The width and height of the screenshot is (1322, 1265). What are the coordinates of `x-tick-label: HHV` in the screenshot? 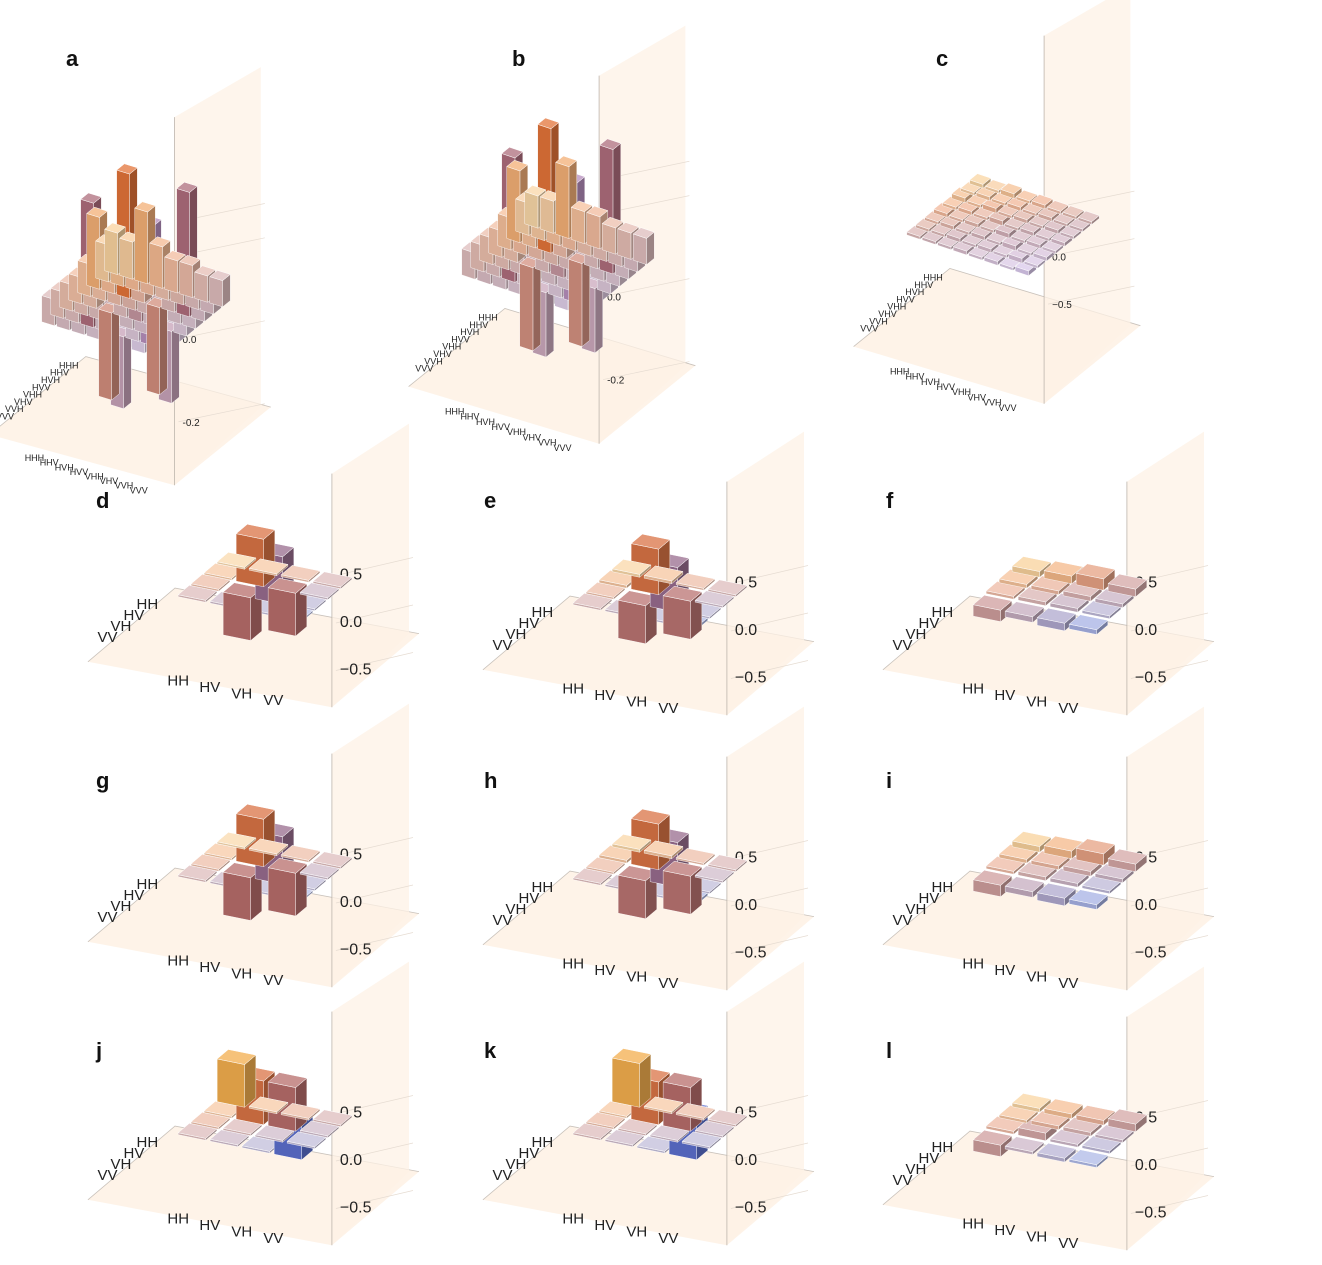 It's located at (49, 463).